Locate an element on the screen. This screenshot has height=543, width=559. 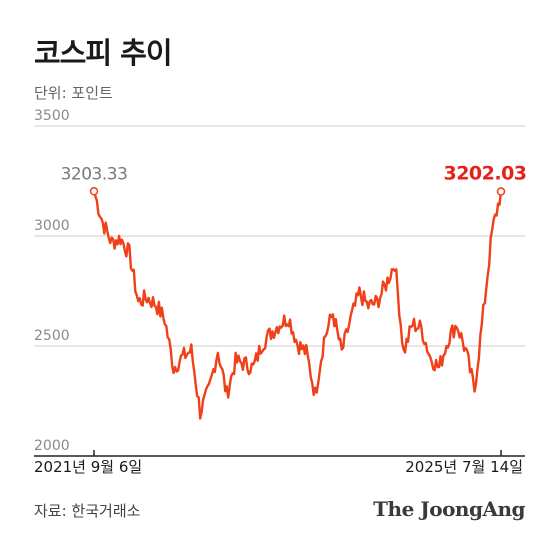
unit-label: 단위: 포인트 is located at coordinates (73, 93).